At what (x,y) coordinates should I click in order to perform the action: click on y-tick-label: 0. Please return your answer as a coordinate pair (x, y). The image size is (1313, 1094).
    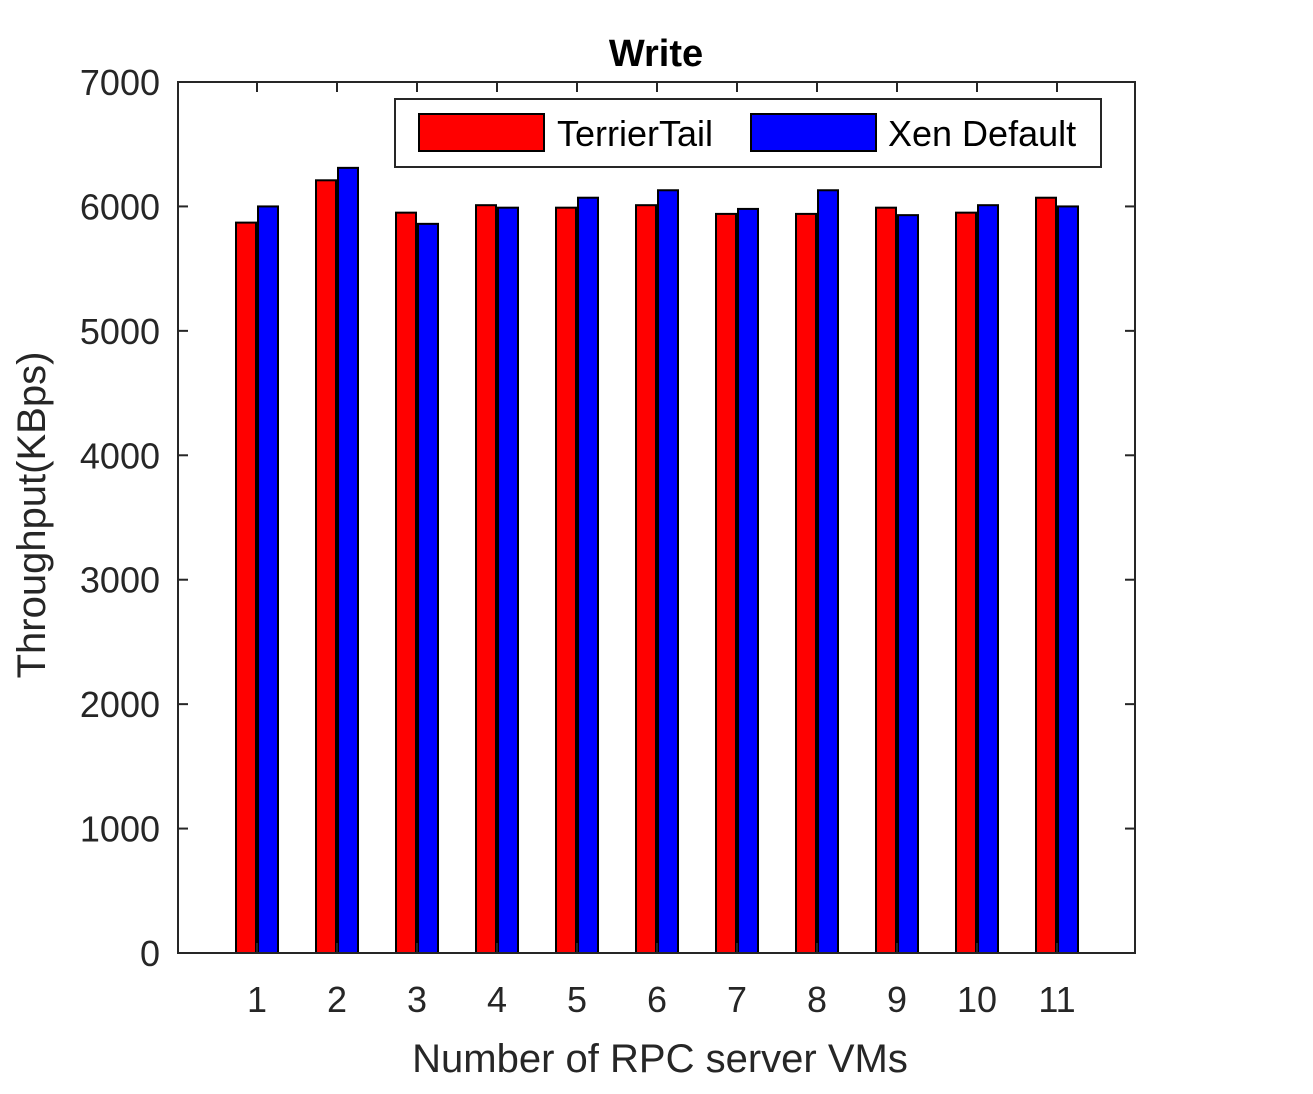
    Looking at the image, I should click on (150, 953).